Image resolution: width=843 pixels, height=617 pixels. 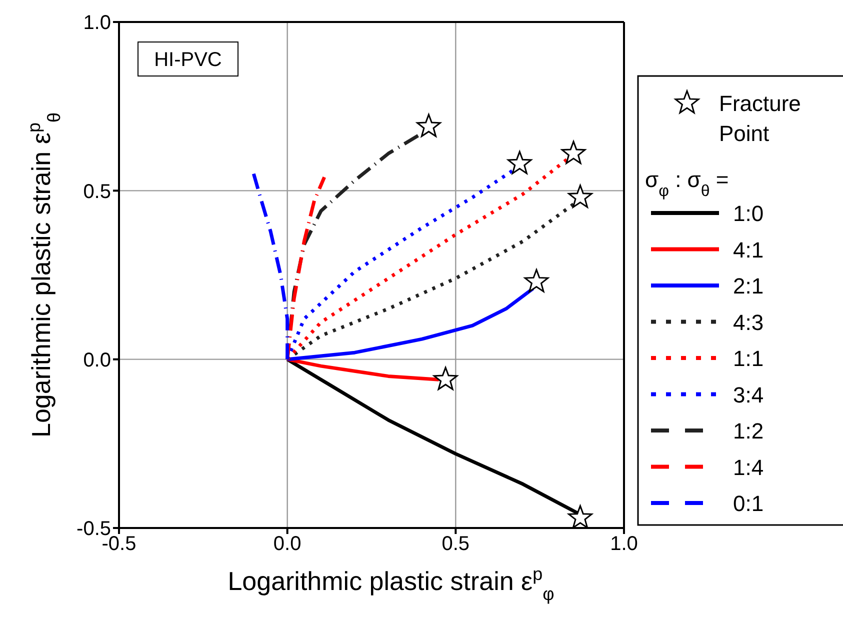 I want to click on x-tick-label: 1.0, so click(x=624, y=544).